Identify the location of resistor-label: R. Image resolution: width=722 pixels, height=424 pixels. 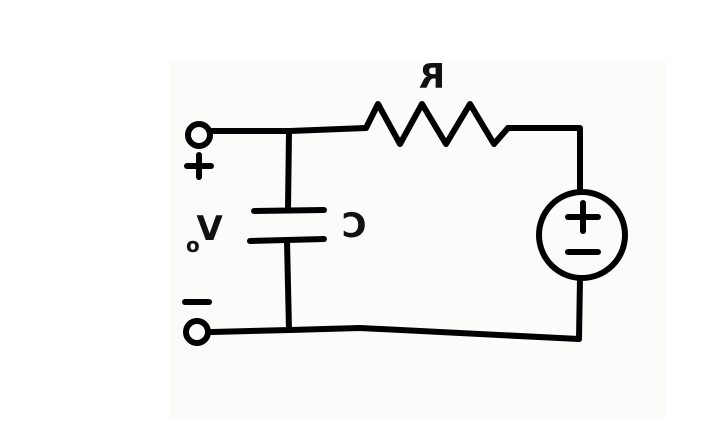
(432, 77).